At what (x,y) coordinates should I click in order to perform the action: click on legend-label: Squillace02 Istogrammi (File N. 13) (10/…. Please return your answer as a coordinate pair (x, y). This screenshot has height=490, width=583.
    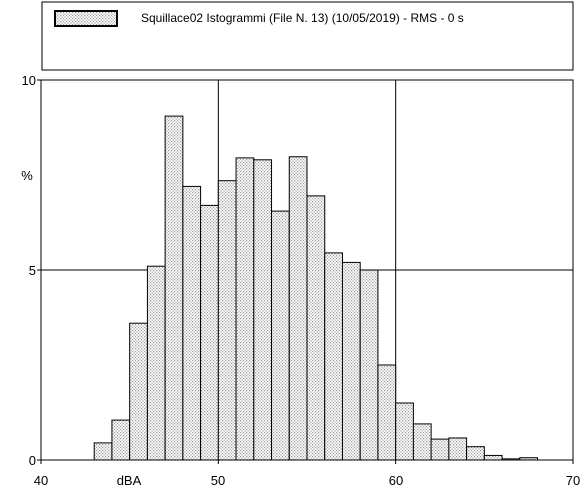
    Looking at the image, I should click on (302, 18).